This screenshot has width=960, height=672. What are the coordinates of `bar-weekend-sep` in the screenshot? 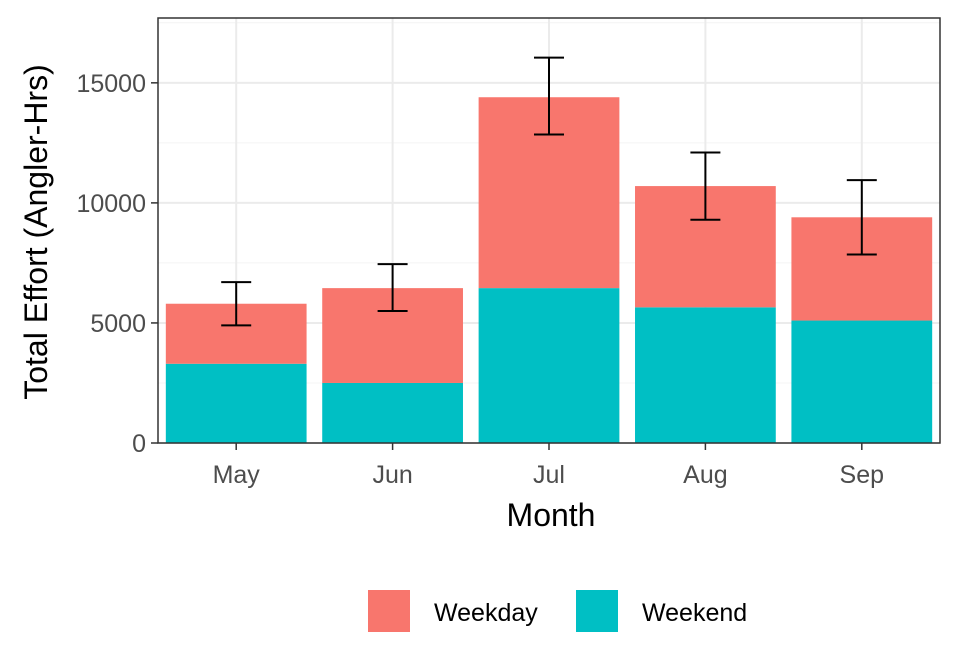 It's located at (862, 381).